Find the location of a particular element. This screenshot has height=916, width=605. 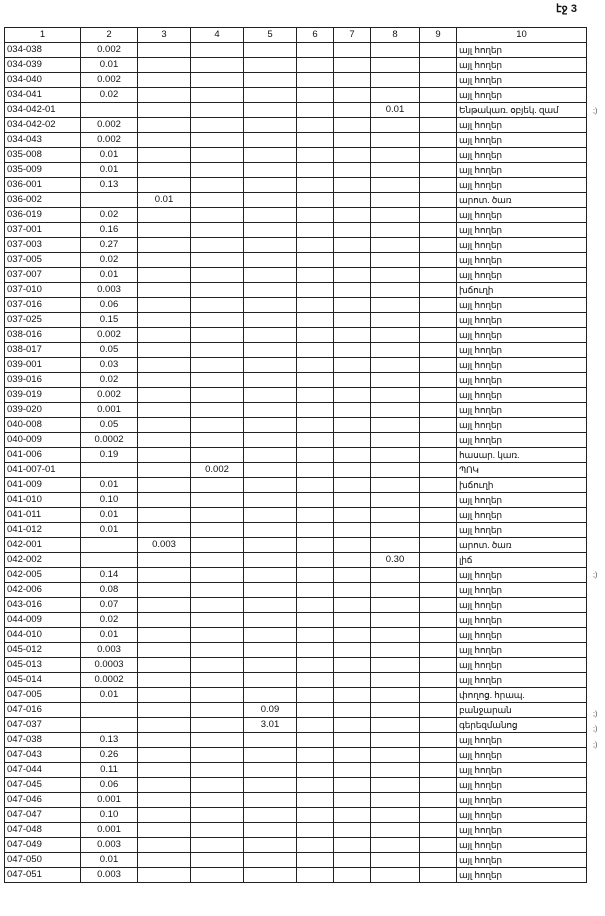

parcel-code-cell: 043-016 is located at coordinates (42, 605).